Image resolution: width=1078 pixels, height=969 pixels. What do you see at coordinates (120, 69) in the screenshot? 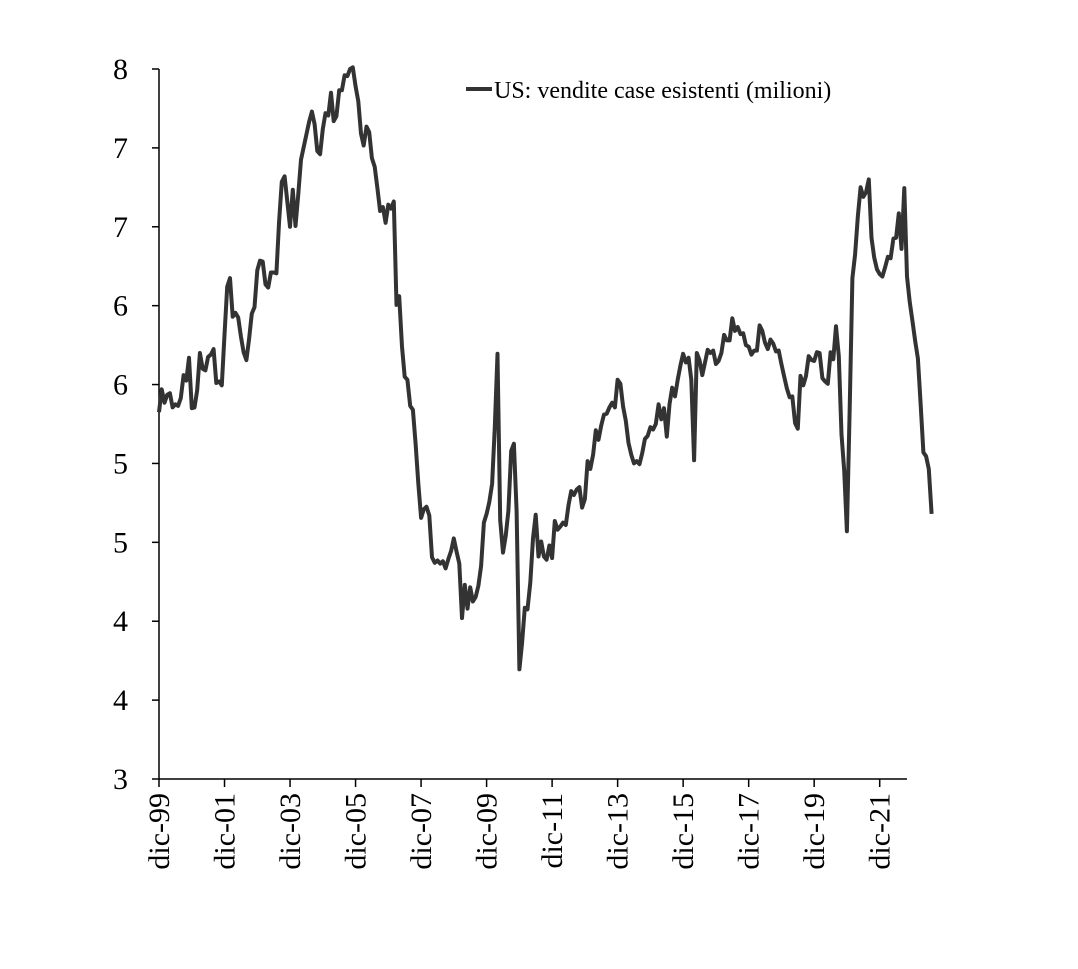
I see `y-tick-label: 8` at bounding box center [120, 69].